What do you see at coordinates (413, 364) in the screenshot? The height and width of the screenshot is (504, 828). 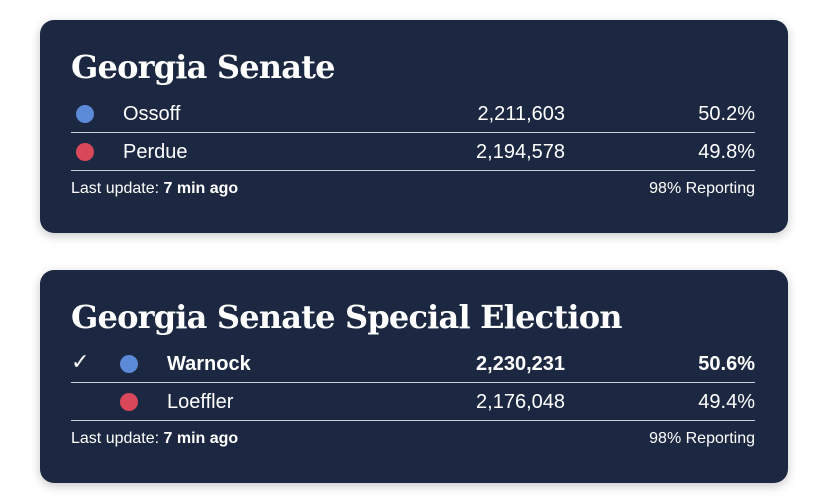 I see `candidate-row-warnock: ✓ Warnock 2,230,231 50.6%` at bounding box center [413, 364].